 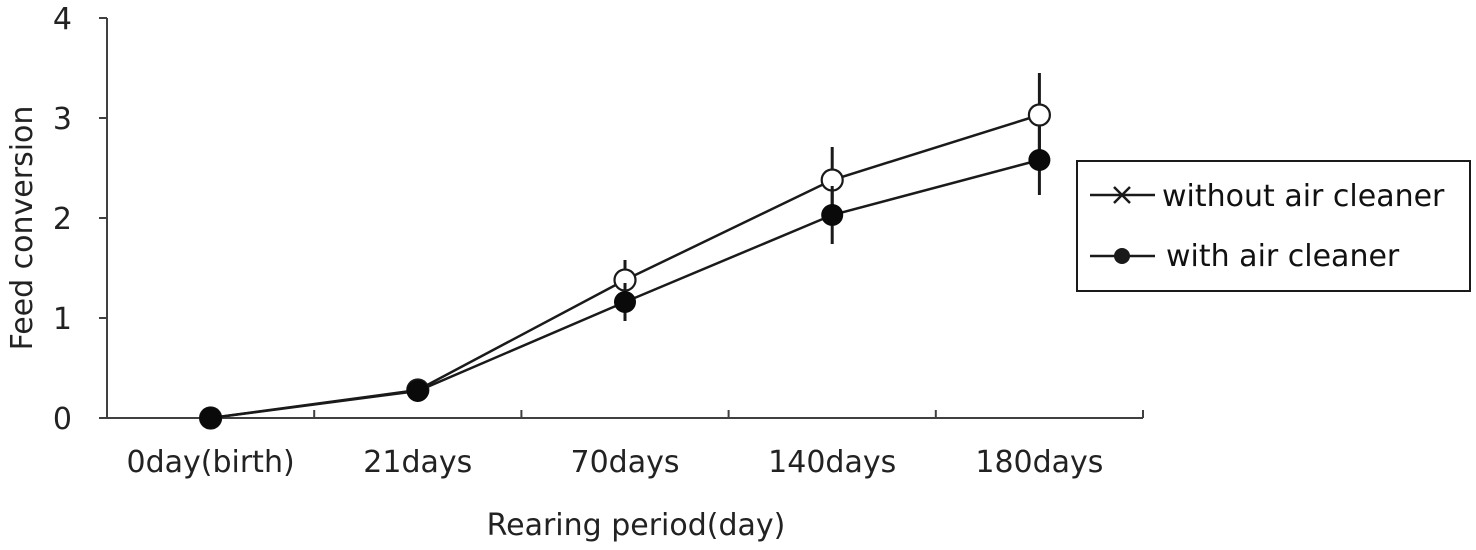 What do you see at coordinates (62, 19) in the screenshot?
I see `y-tick-label: 4` at bounding box center [62, 19].